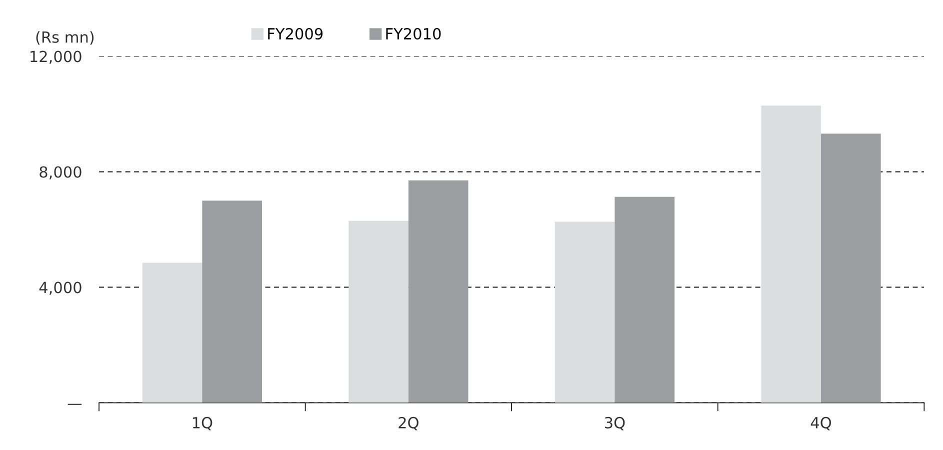 This screenshot has width=943, height=450. Describe the element at coordinates (615, 423) in the screenshot. I see `x-tick-label: 3Q` at that location.